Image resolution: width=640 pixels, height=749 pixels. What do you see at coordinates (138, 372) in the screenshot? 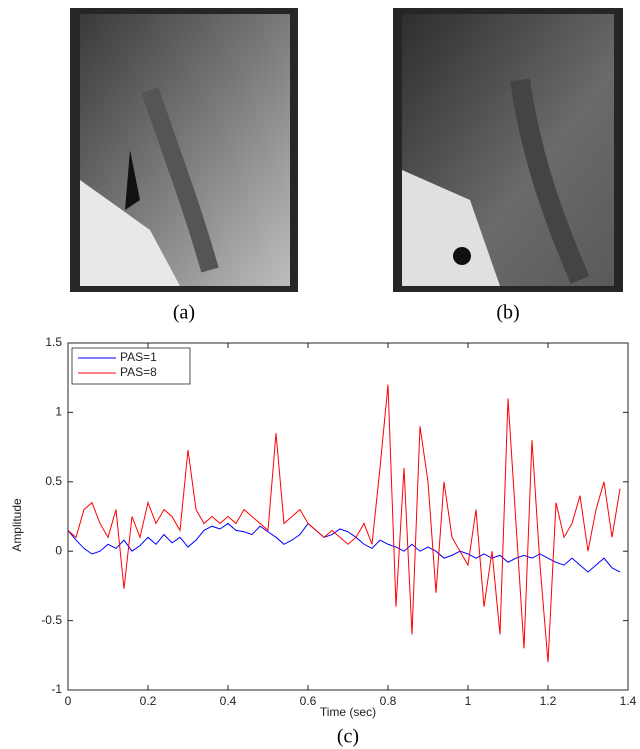
I see `legend-label: PAS=8` at bounding box center [138, 372].